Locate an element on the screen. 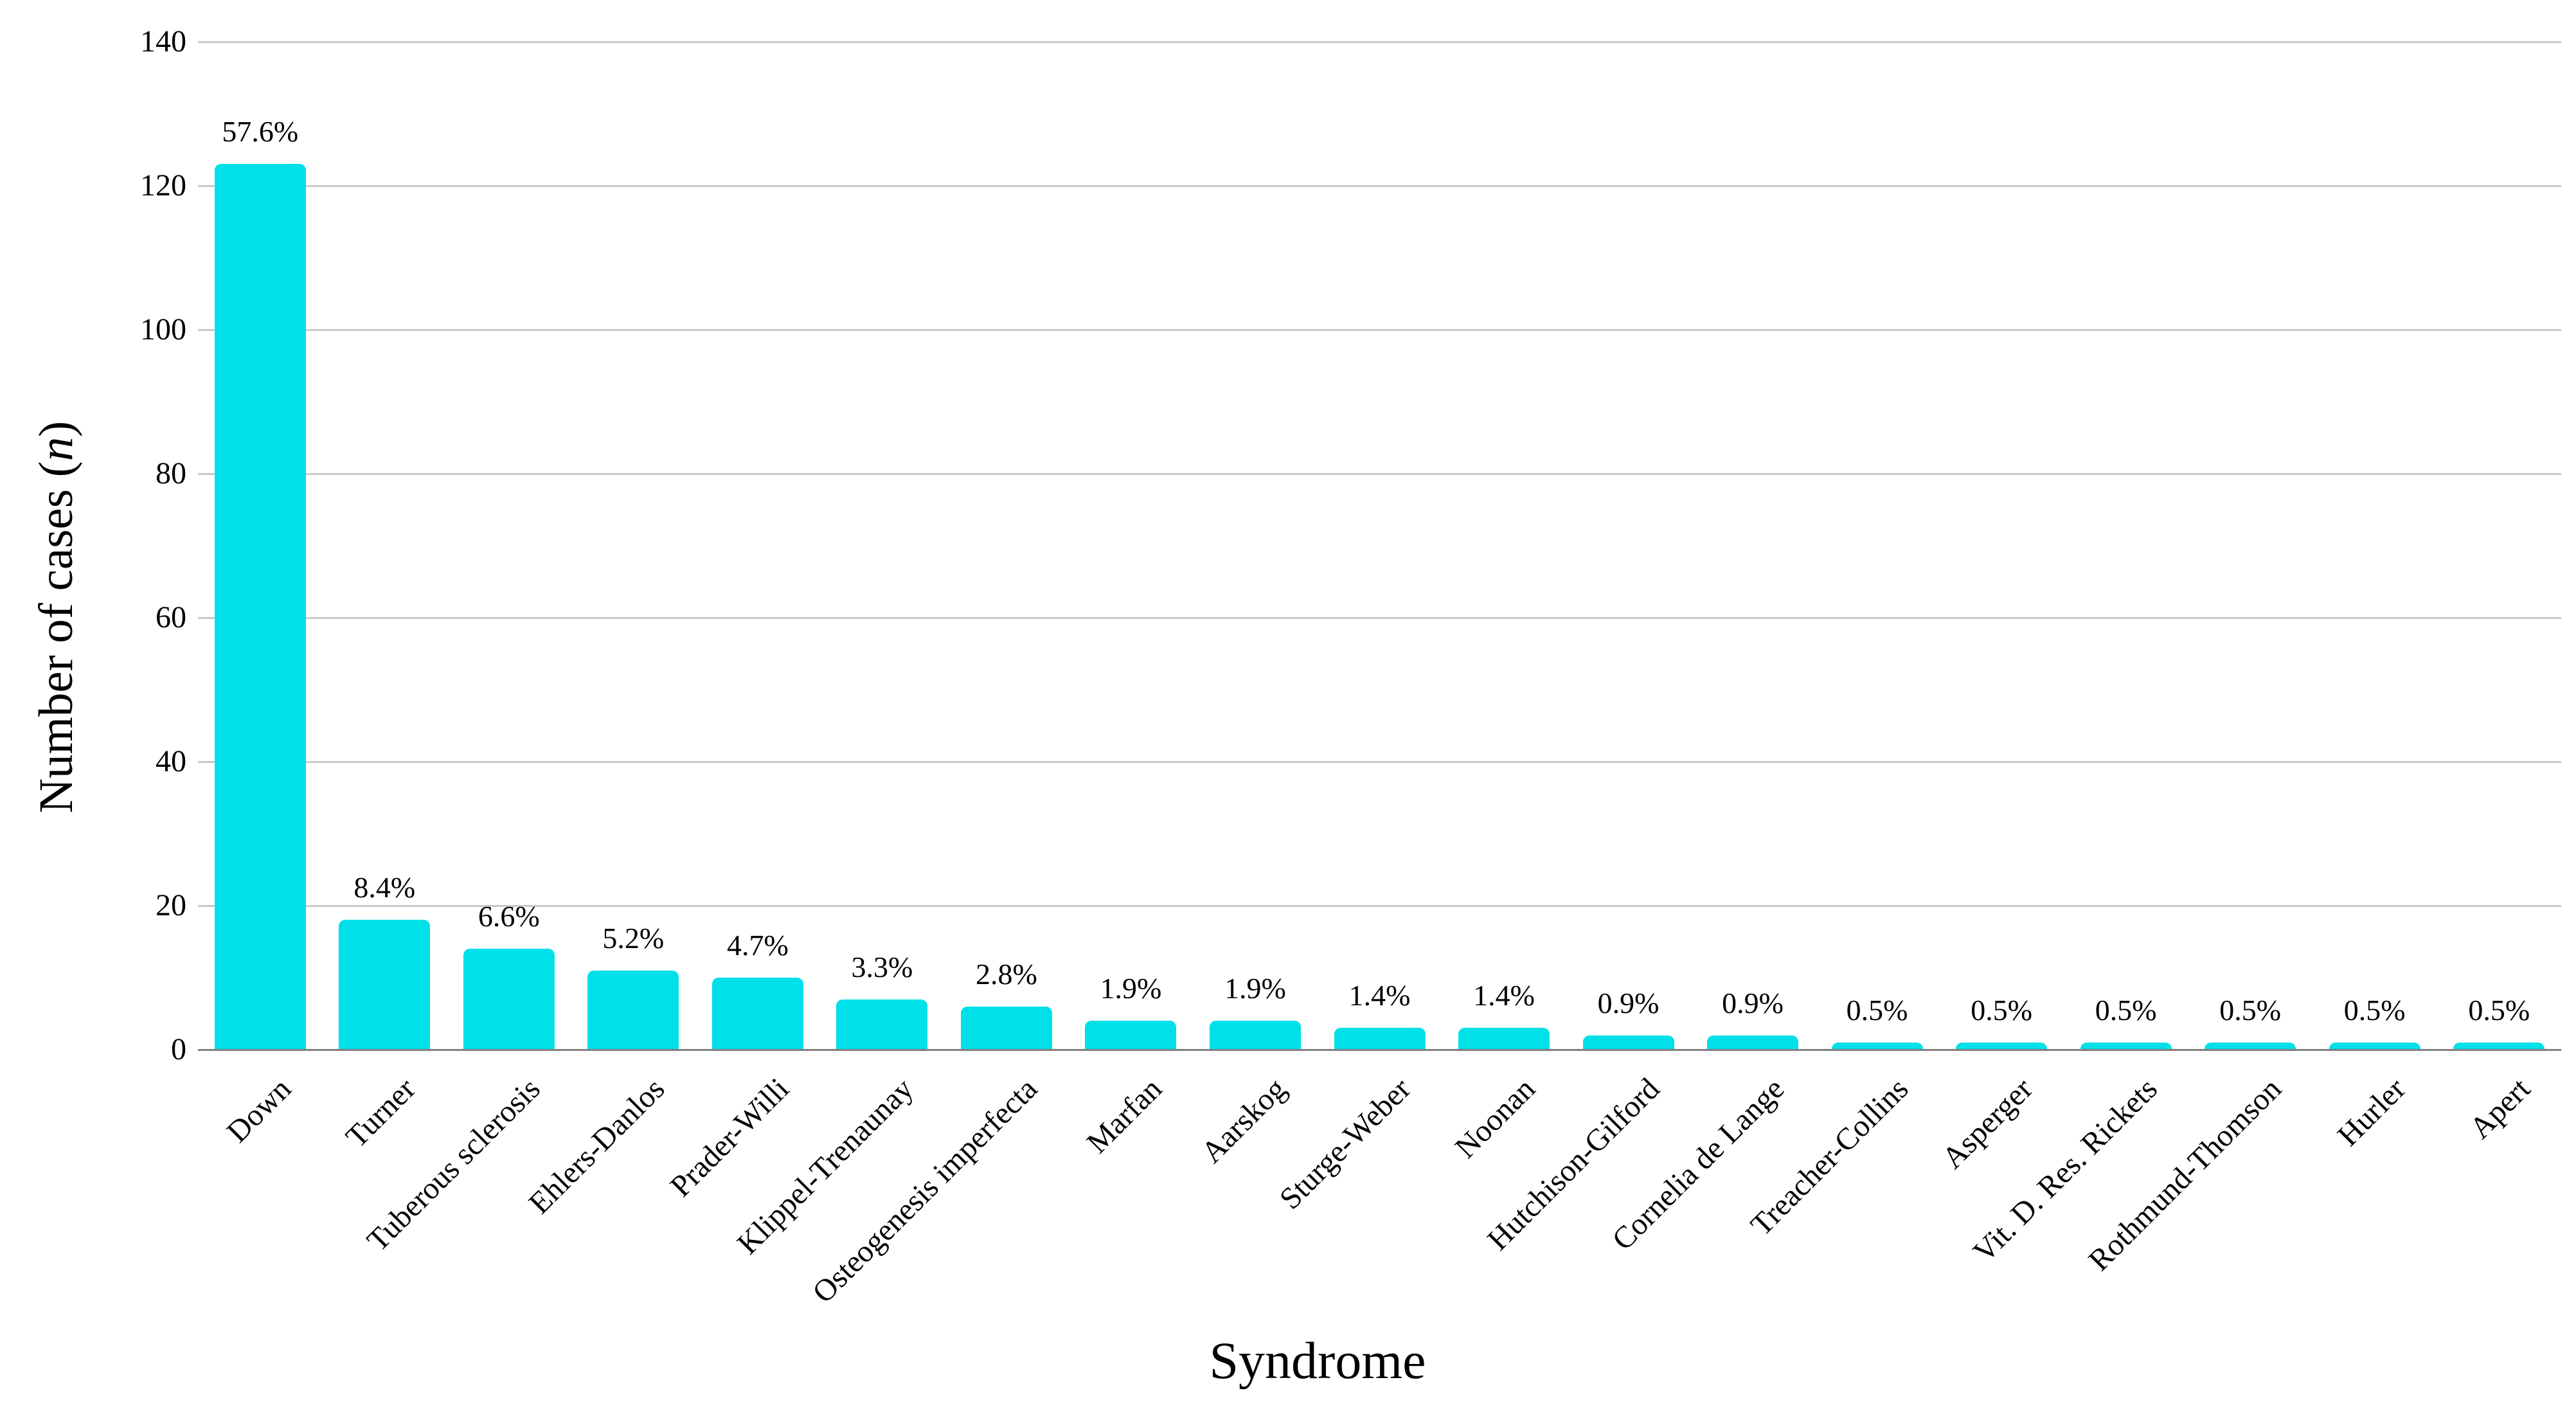  x-category-label: Noonan is located at coordinates (1495, 1118).